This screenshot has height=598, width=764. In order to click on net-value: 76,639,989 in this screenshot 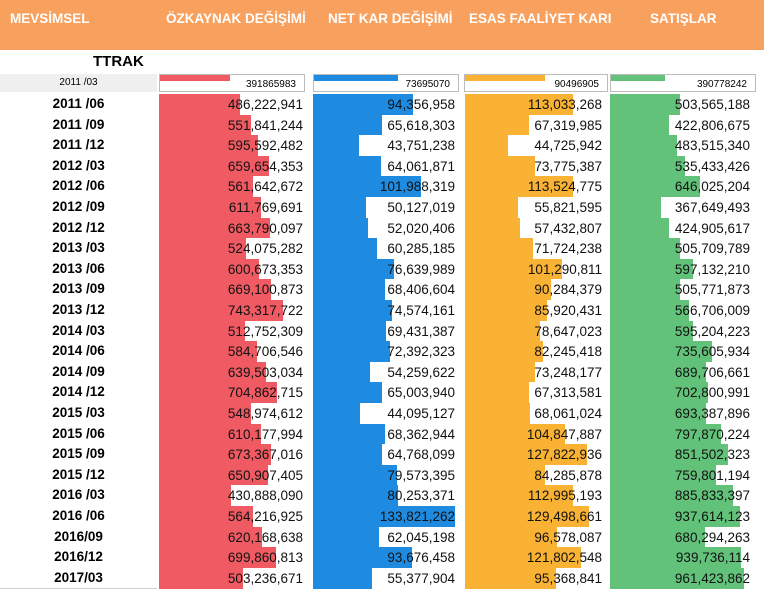, I will do `click(421, 269)`.